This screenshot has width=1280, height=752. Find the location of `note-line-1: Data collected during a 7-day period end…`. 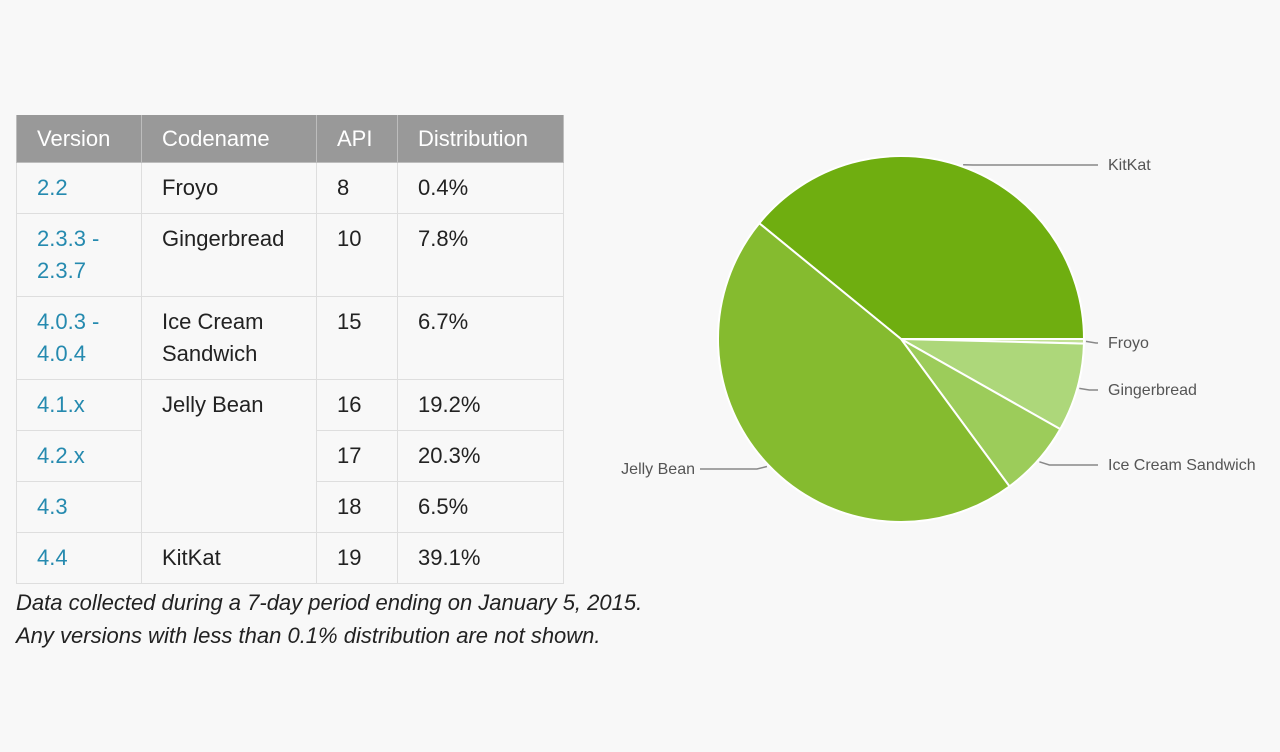

note-line-1: Data collected during a 7-day period end… is located at coordinates (329, 602).